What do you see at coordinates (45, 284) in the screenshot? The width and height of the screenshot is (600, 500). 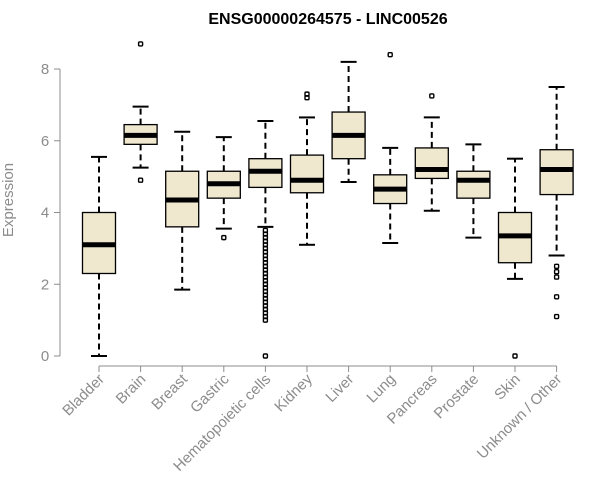 I see `y-tick-label: 2` at bounding box center [45, 284].